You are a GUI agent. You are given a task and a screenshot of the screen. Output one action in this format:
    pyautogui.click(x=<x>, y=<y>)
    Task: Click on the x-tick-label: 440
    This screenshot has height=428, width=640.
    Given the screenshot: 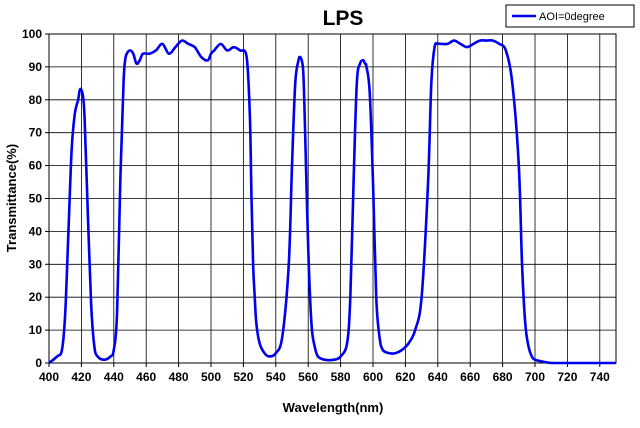 What is the action you would take?
    pyautogui.click(x=114, y=377)
    